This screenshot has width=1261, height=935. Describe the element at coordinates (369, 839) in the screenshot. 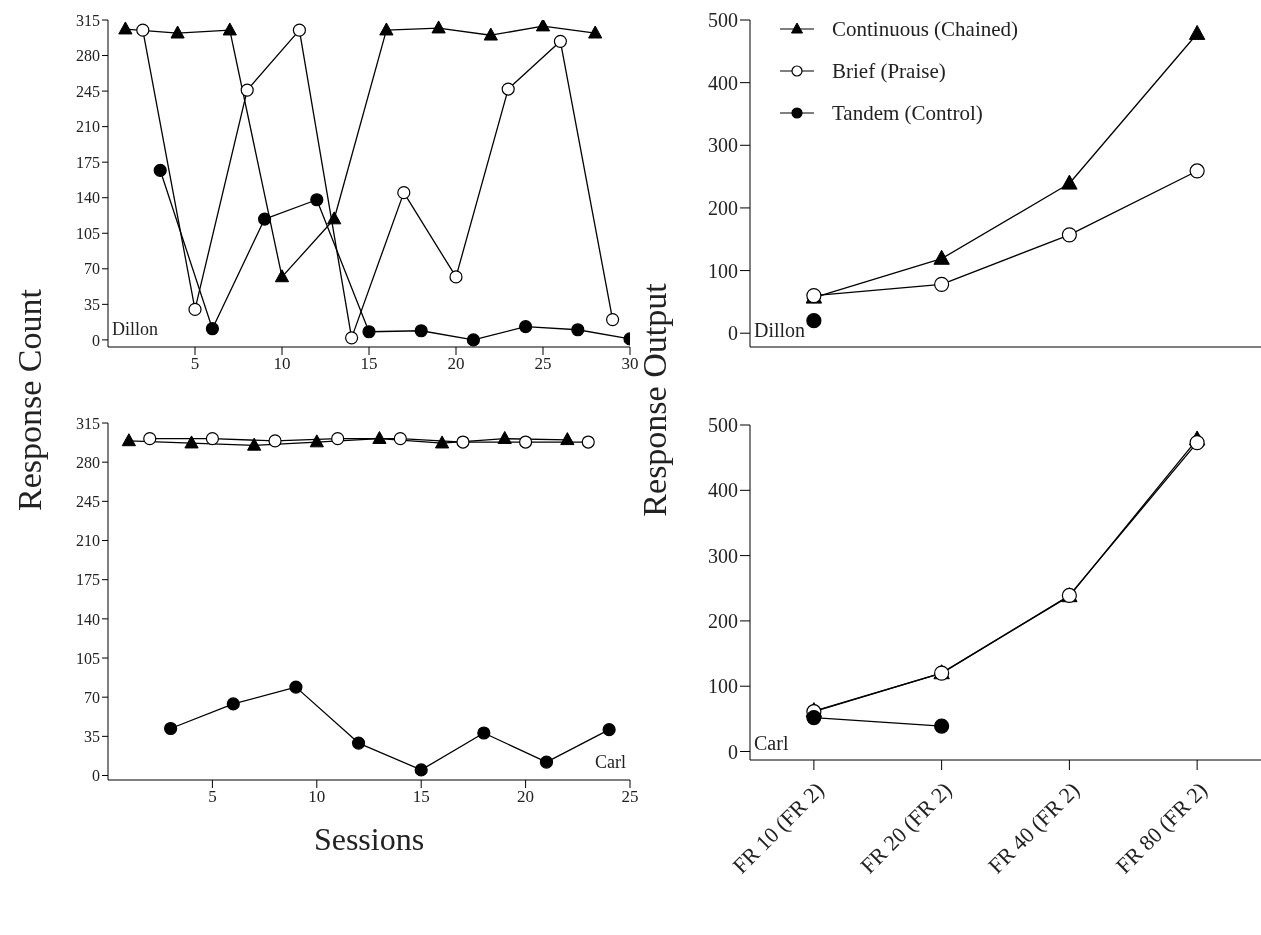

I see `x-axis-title: Sessions` at that location.